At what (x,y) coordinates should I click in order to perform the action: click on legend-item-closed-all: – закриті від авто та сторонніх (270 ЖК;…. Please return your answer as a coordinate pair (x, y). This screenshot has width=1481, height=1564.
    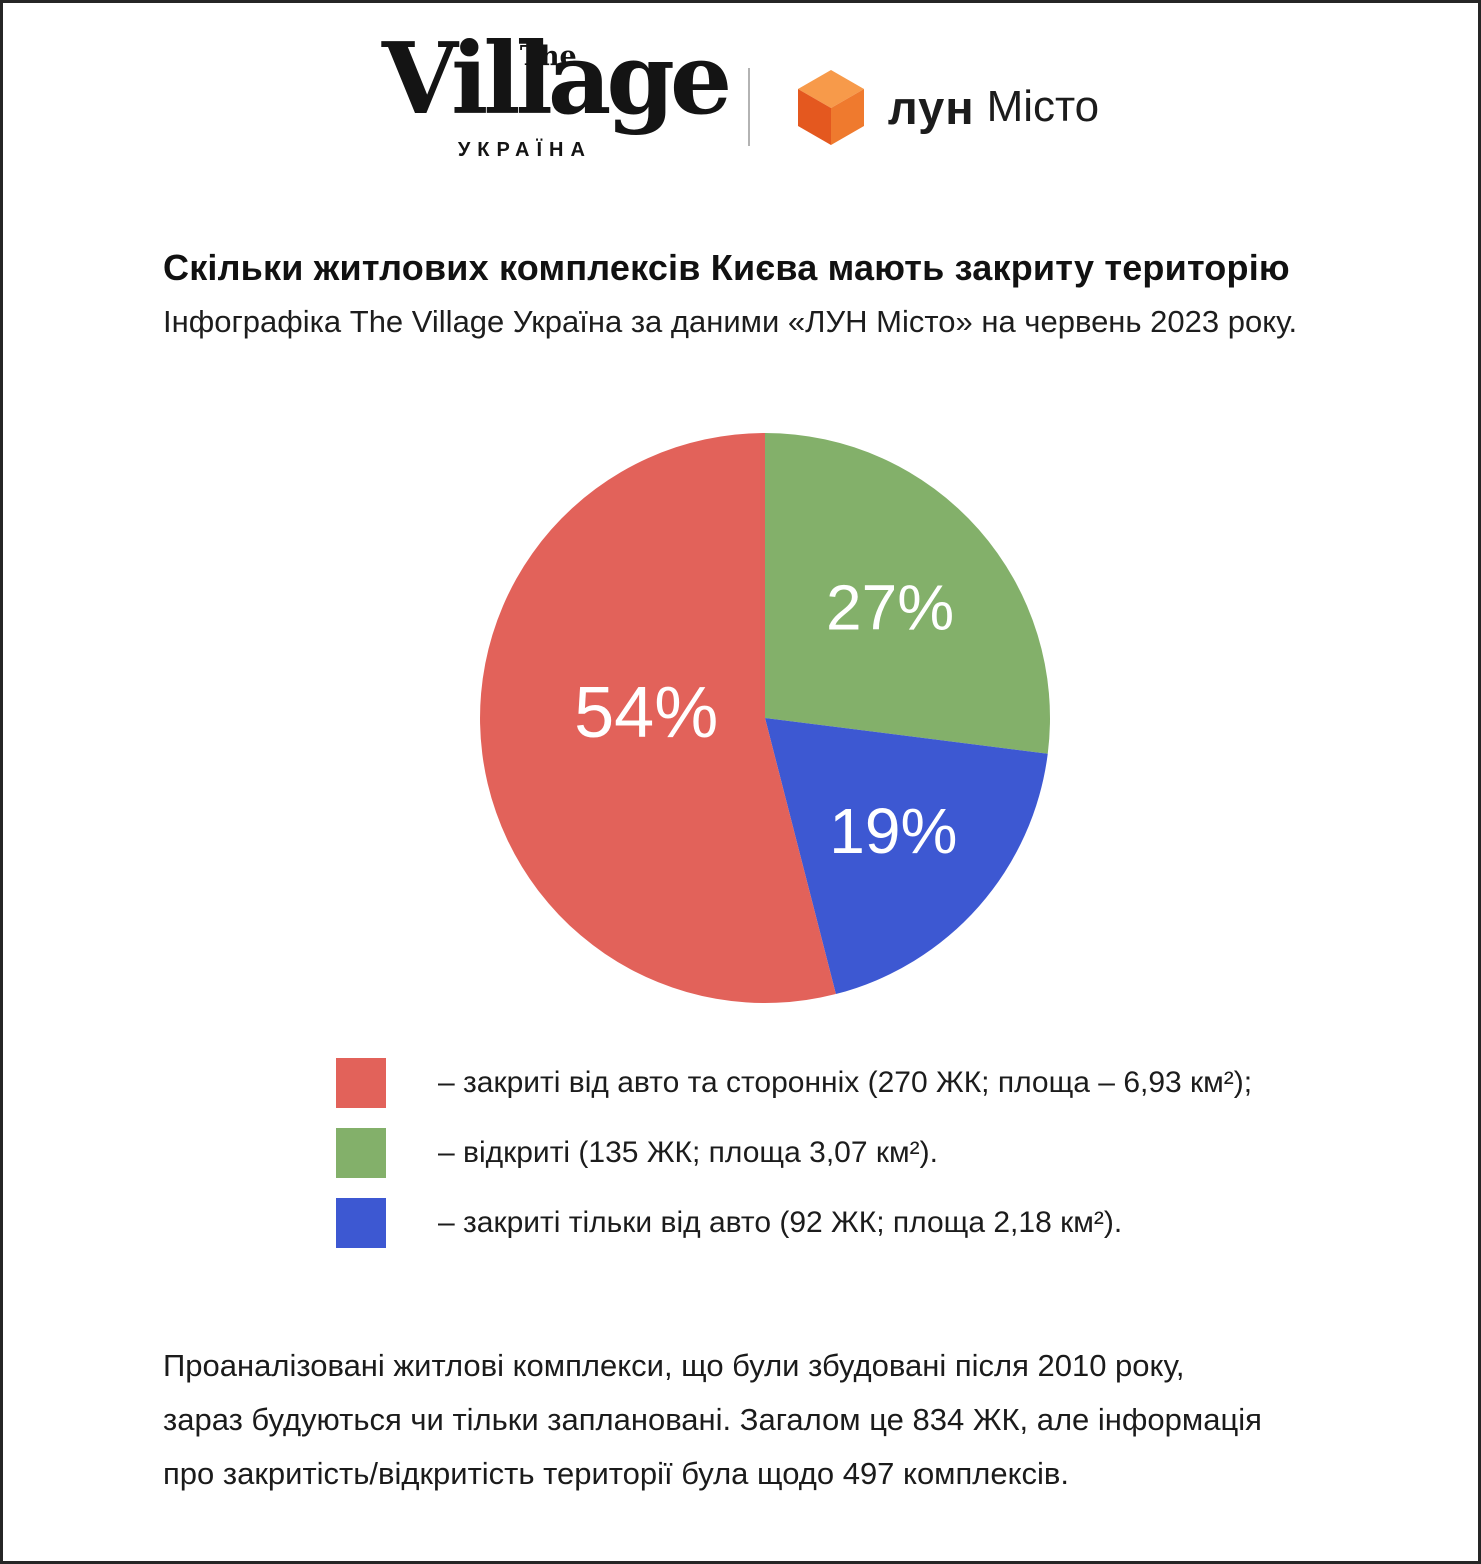
    Looking at the image, I should click on (794, 1083).